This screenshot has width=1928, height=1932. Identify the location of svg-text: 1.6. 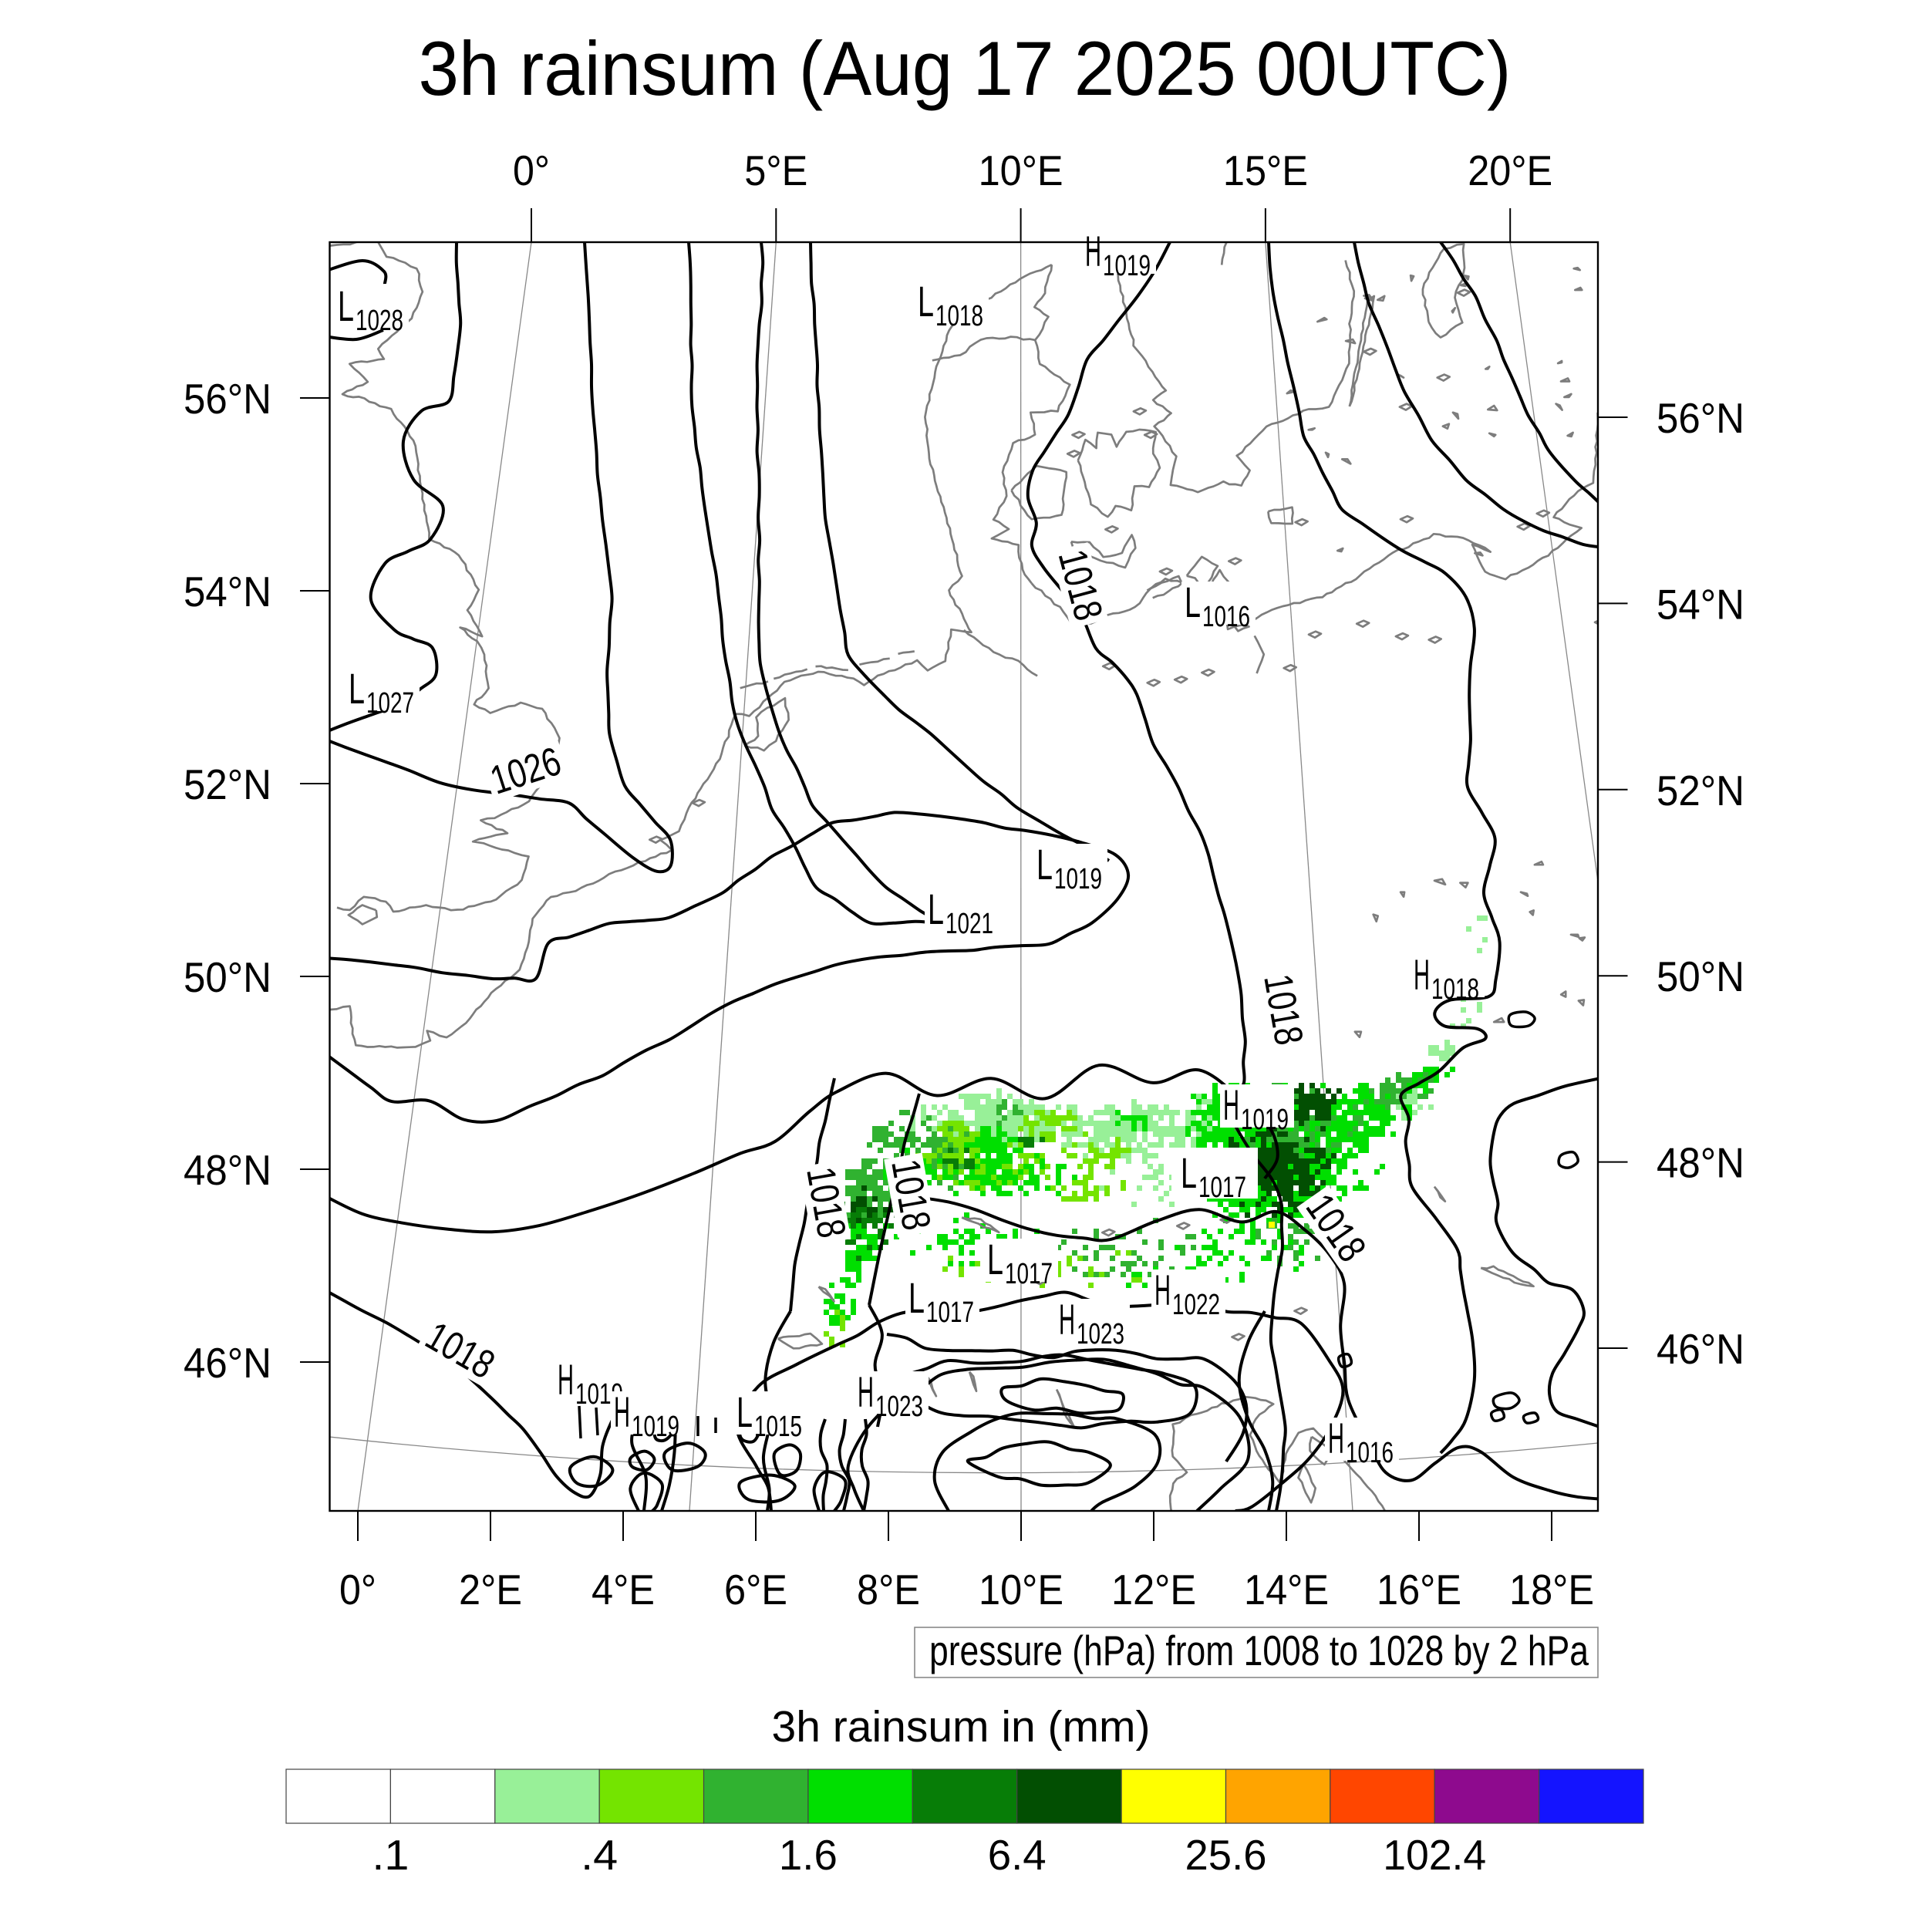
(809, 1855).